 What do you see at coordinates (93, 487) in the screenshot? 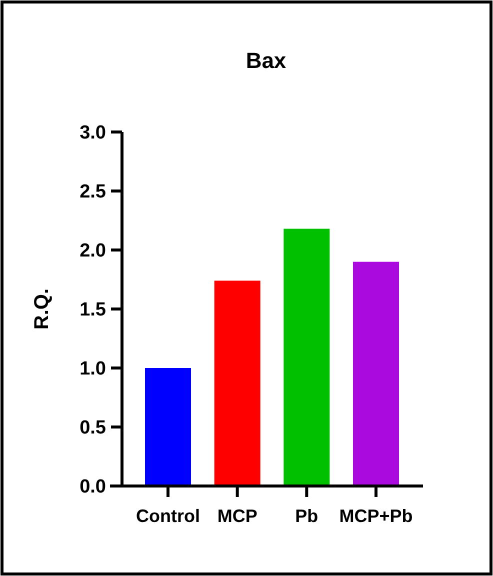
I see `y-tick-label: 0.0` at bounding box center [93, 487].